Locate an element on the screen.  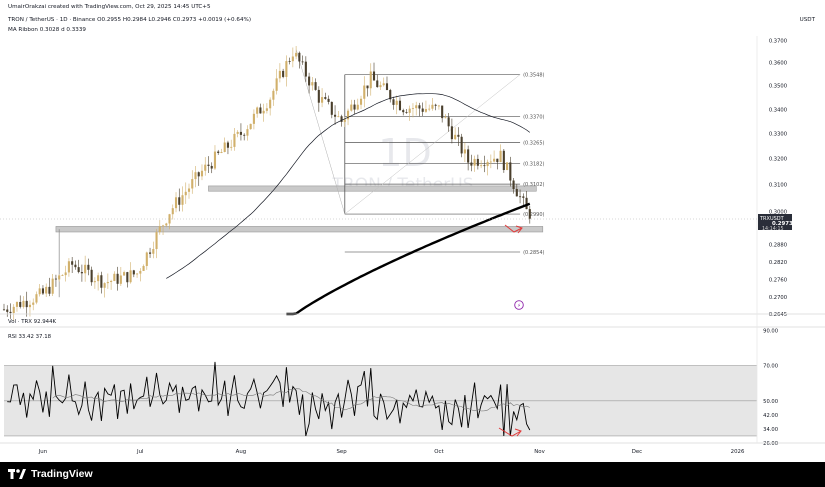
rsi-ma-line is located at coordinates (291, 400).